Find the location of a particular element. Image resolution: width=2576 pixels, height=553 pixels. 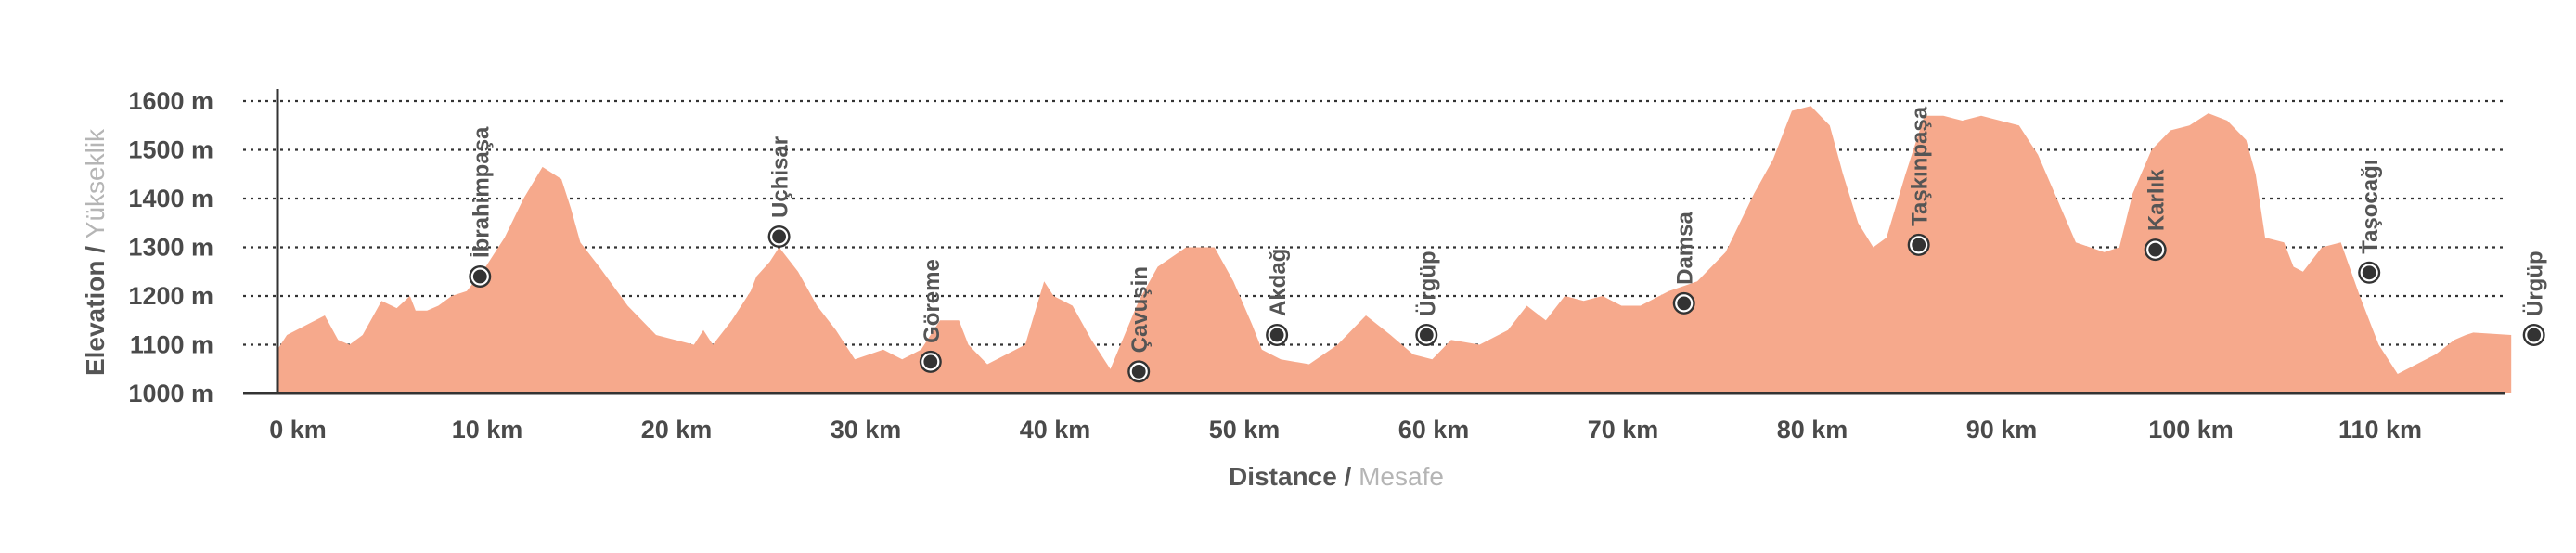

y-tick-label: 1300 m is located at coordinates (171, 248).